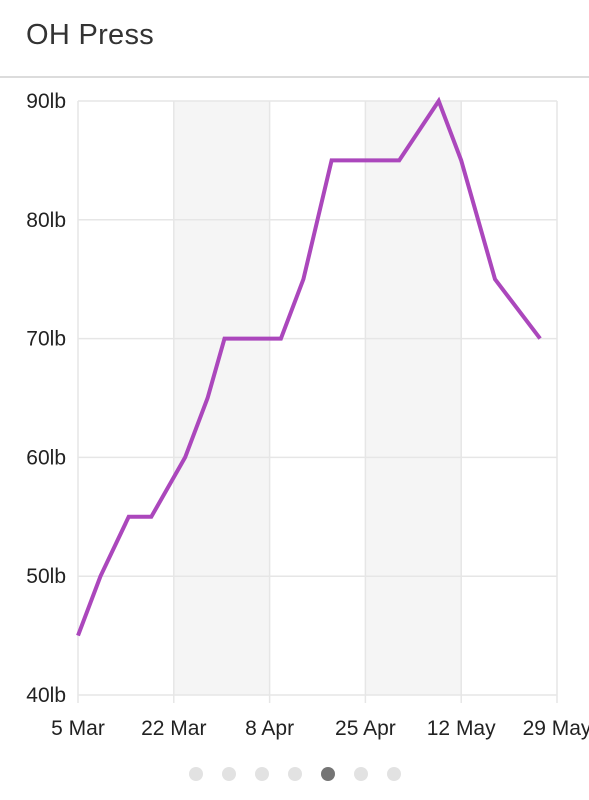 The height and width of the screenshot is (800, 589). Describe the element at coordinates (46, 457) in the screenshot. I see `y-tick-label: 60lb` at that location.